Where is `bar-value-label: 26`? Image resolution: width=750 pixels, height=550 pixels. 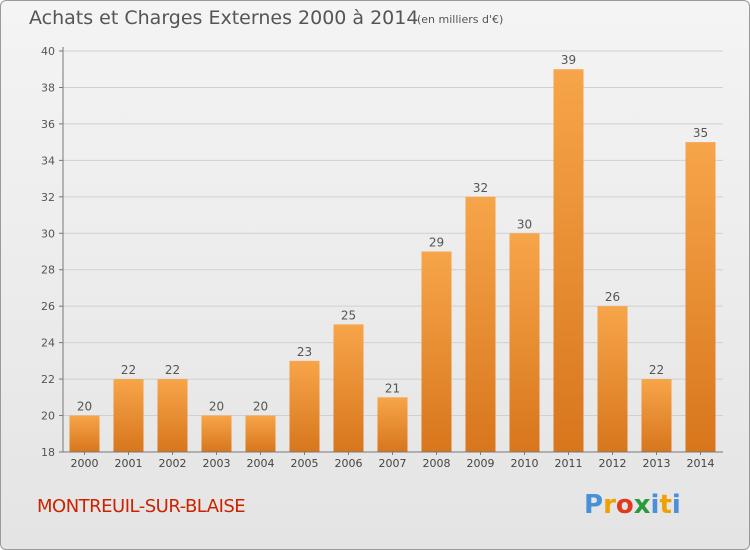
bar-value-label: 26 is located at coordinates (612, 297).